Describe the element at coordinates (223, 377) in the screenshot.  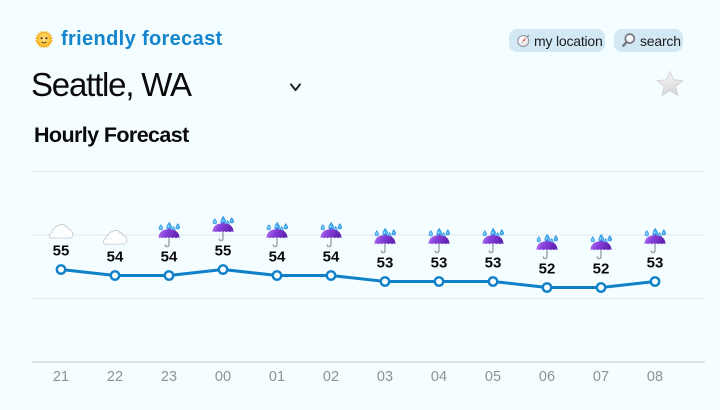
I see `svg-text: 00` at that location.